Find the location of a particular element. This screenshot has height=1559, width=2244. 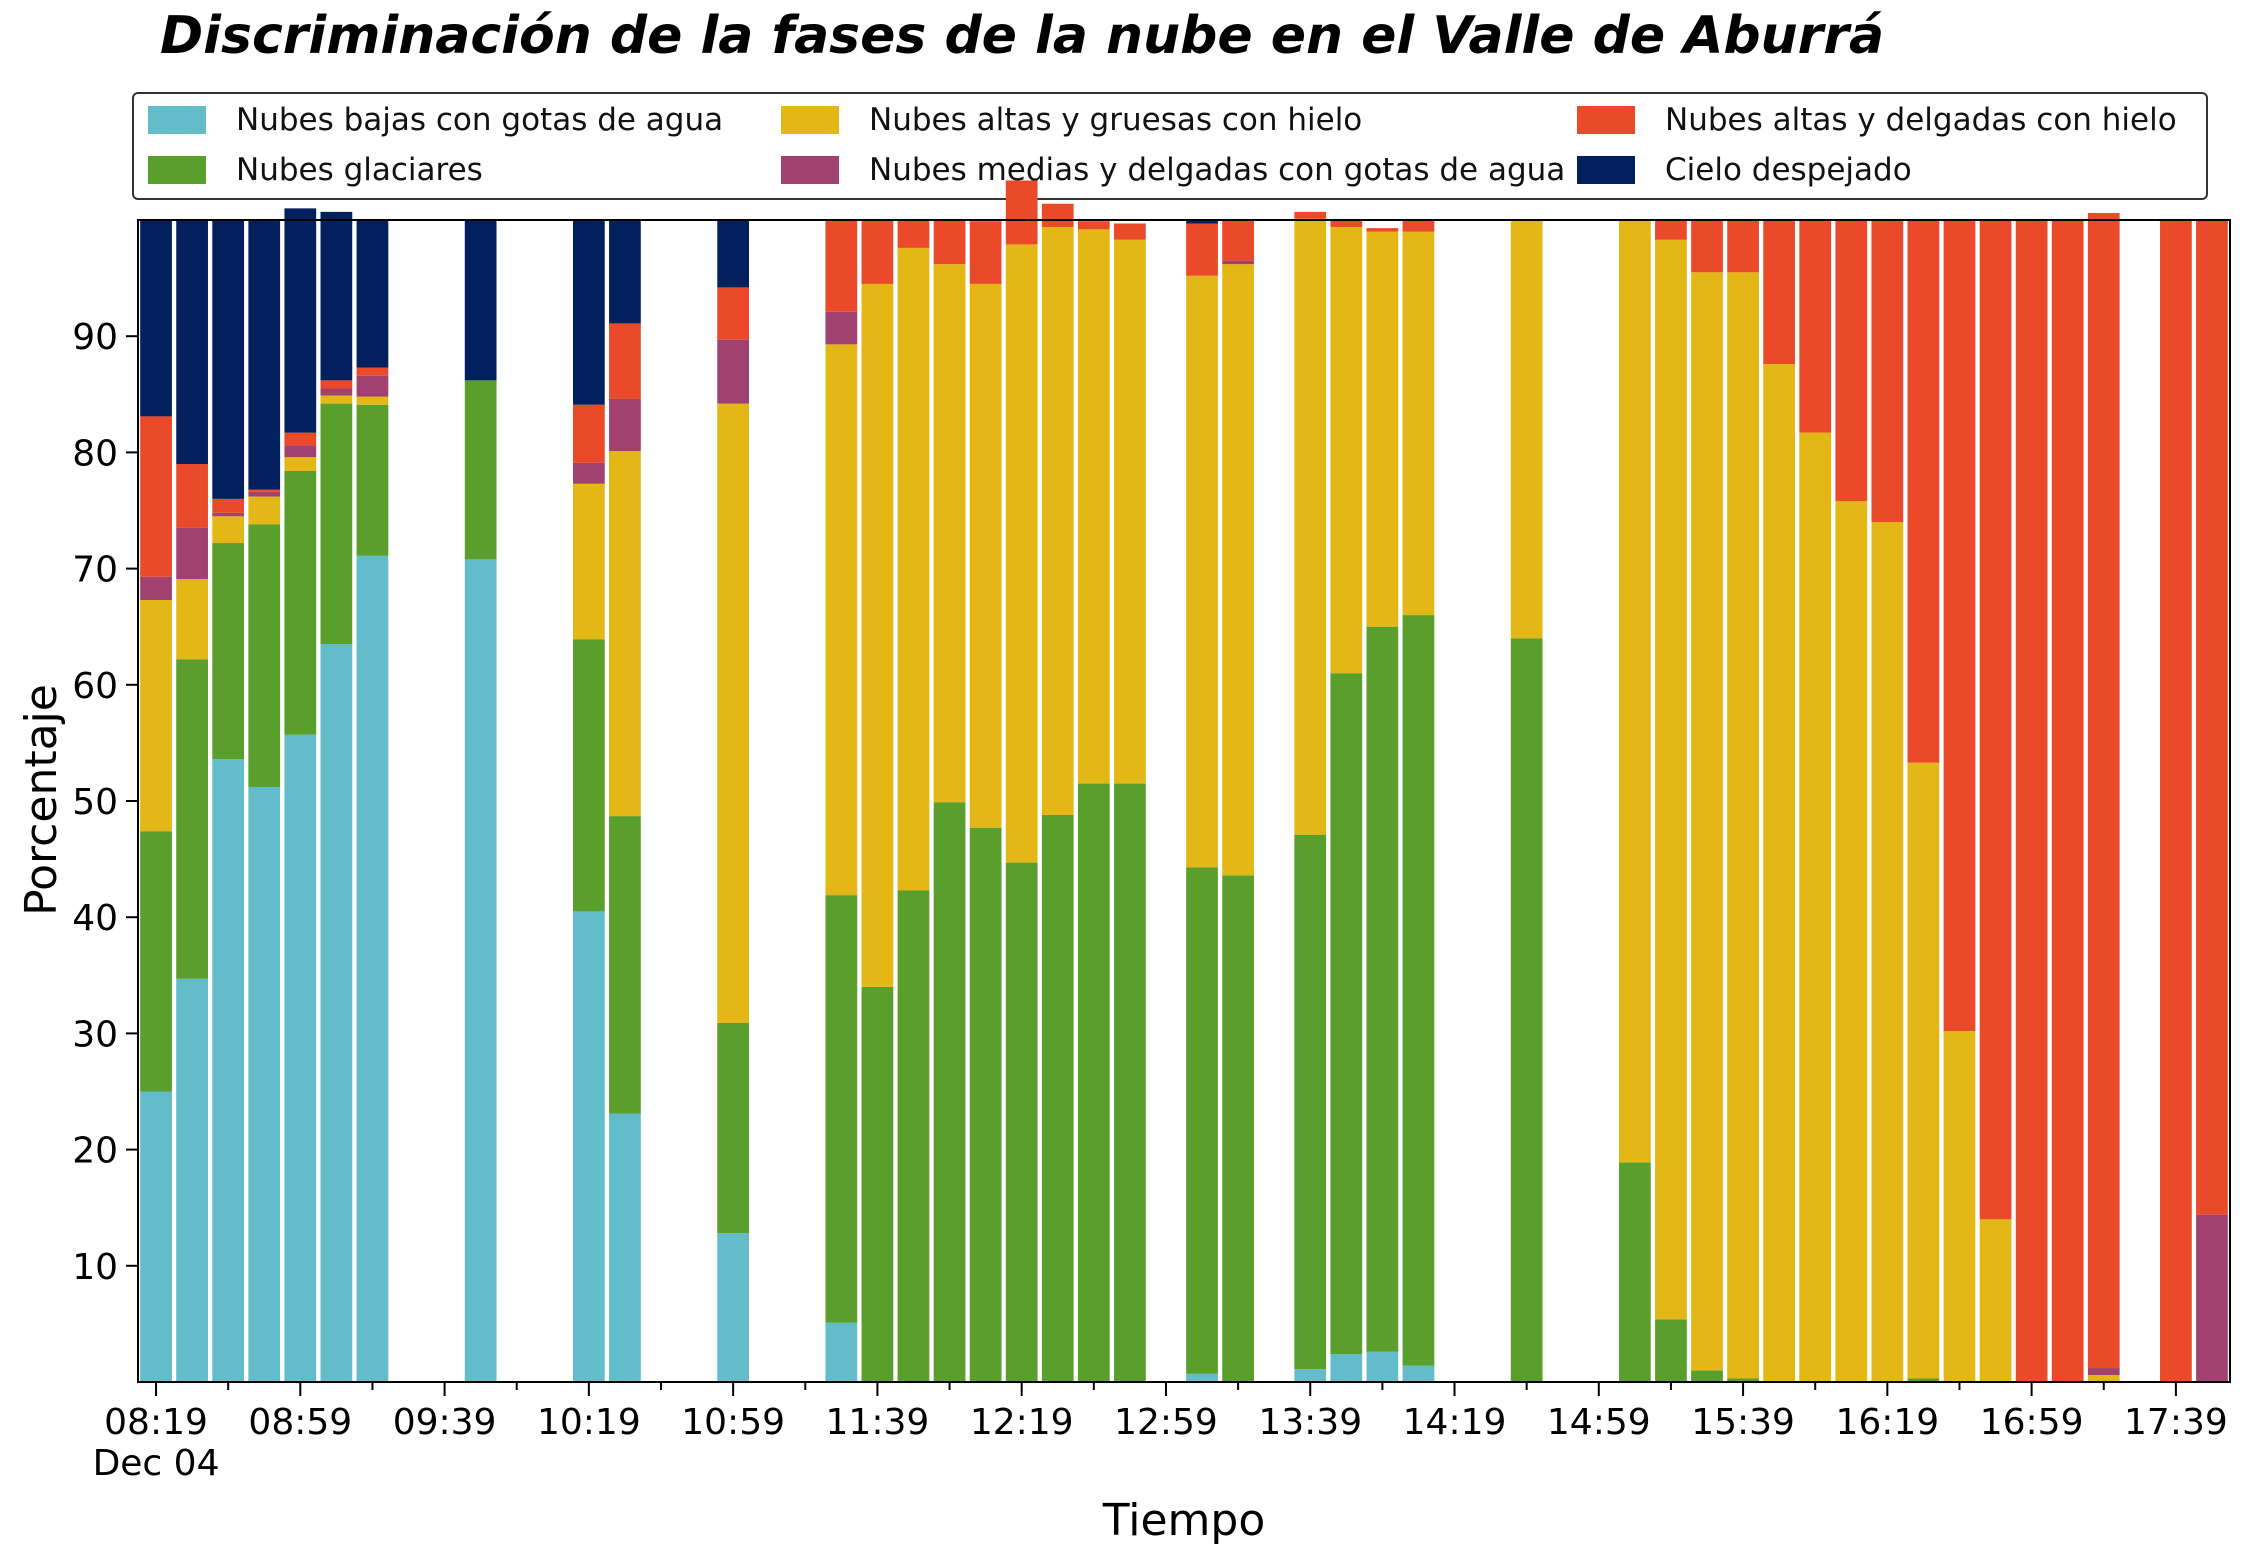

legend-label: Nubes altas y gruesas con hielo is located at coordinates (1116, 120).